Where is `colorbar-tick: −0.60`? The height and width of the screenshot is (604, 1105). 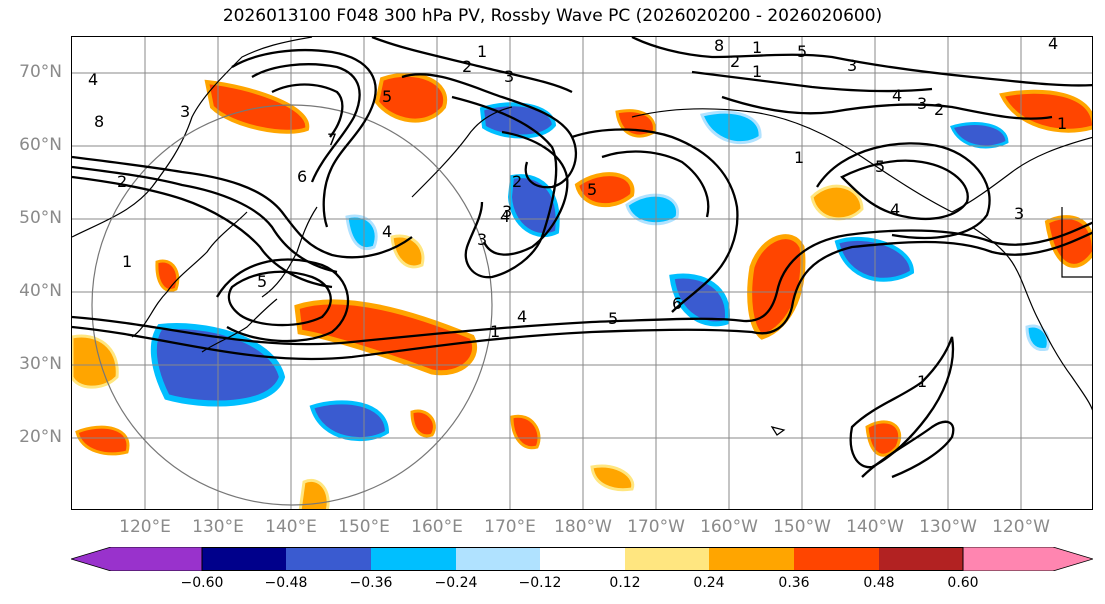
colorbar-tick: −0.60 is located at coordinates (202, 583).